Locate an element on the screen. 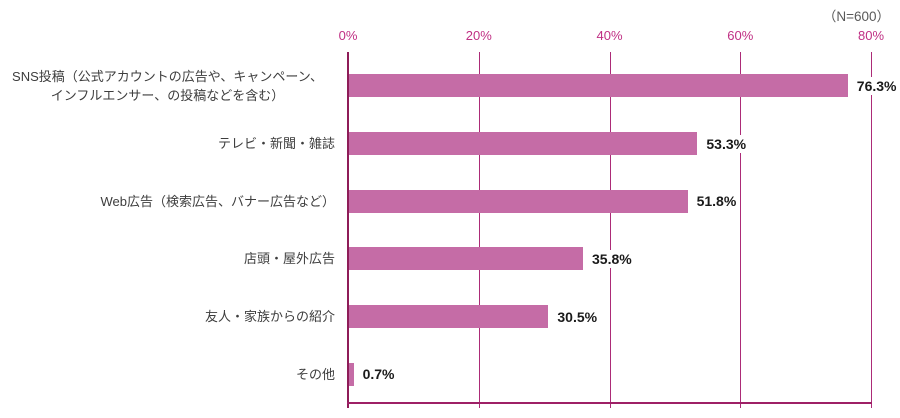 The width and height of the screenshot is (900, 418). bar-row: Web広告（検索広告、バナー広告など） 51.8% is located at coordinates (450, 201).